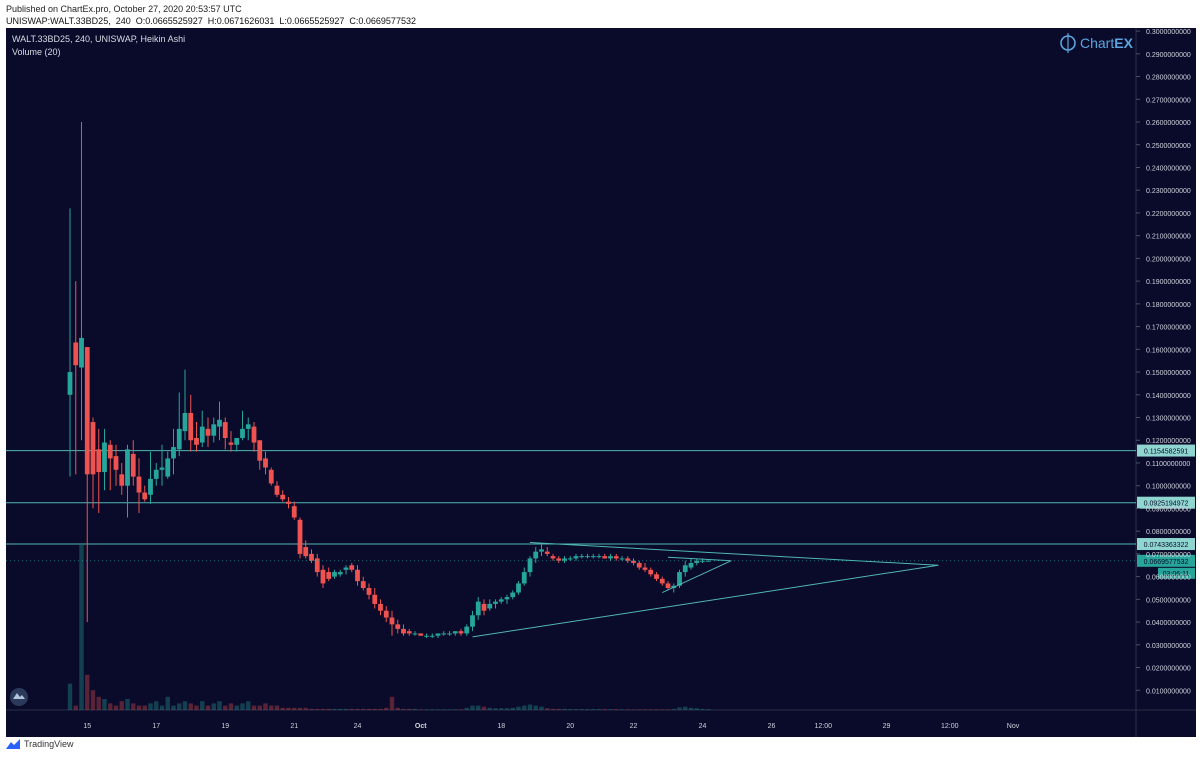  I want to click on tradingview-logo-icon, so click(13, 744).